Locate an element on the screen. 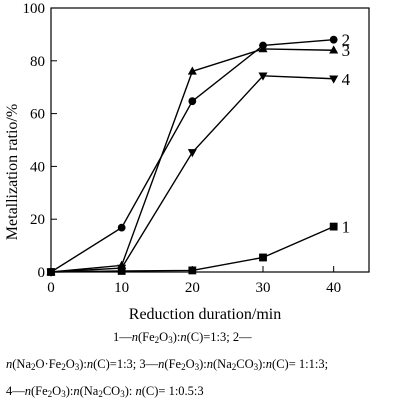  caption-line-3: 4—n(Fe2O3):n(Na2CO3): n(C)= 1:0.5:3 is located at coordinates (105, 391).